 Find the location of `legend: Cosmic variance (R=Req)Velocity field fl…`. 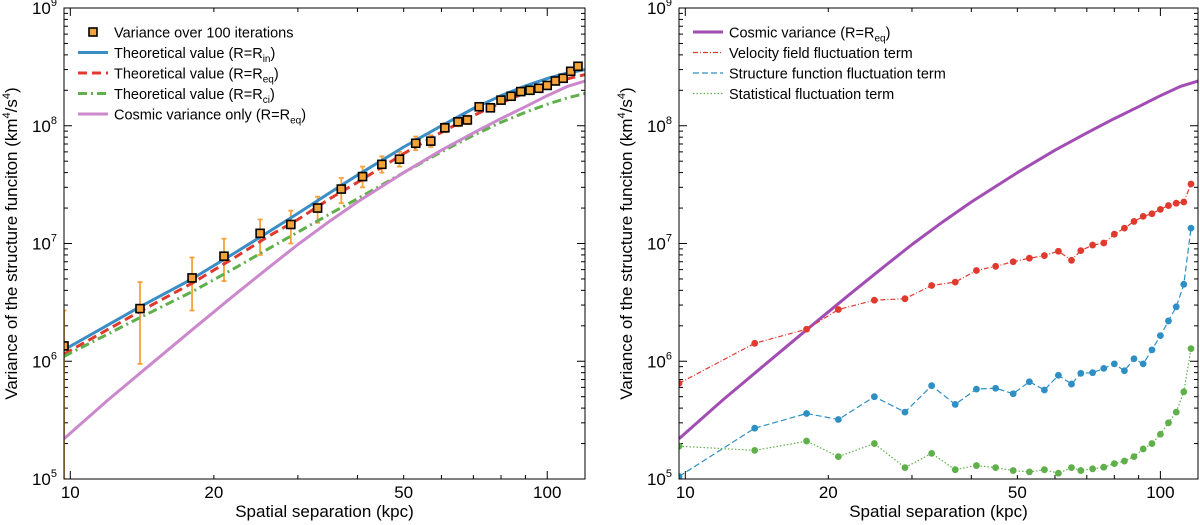

legend: Cosmic variance (R=Req)Velocity field fl… is located at coordinates (819, 64).